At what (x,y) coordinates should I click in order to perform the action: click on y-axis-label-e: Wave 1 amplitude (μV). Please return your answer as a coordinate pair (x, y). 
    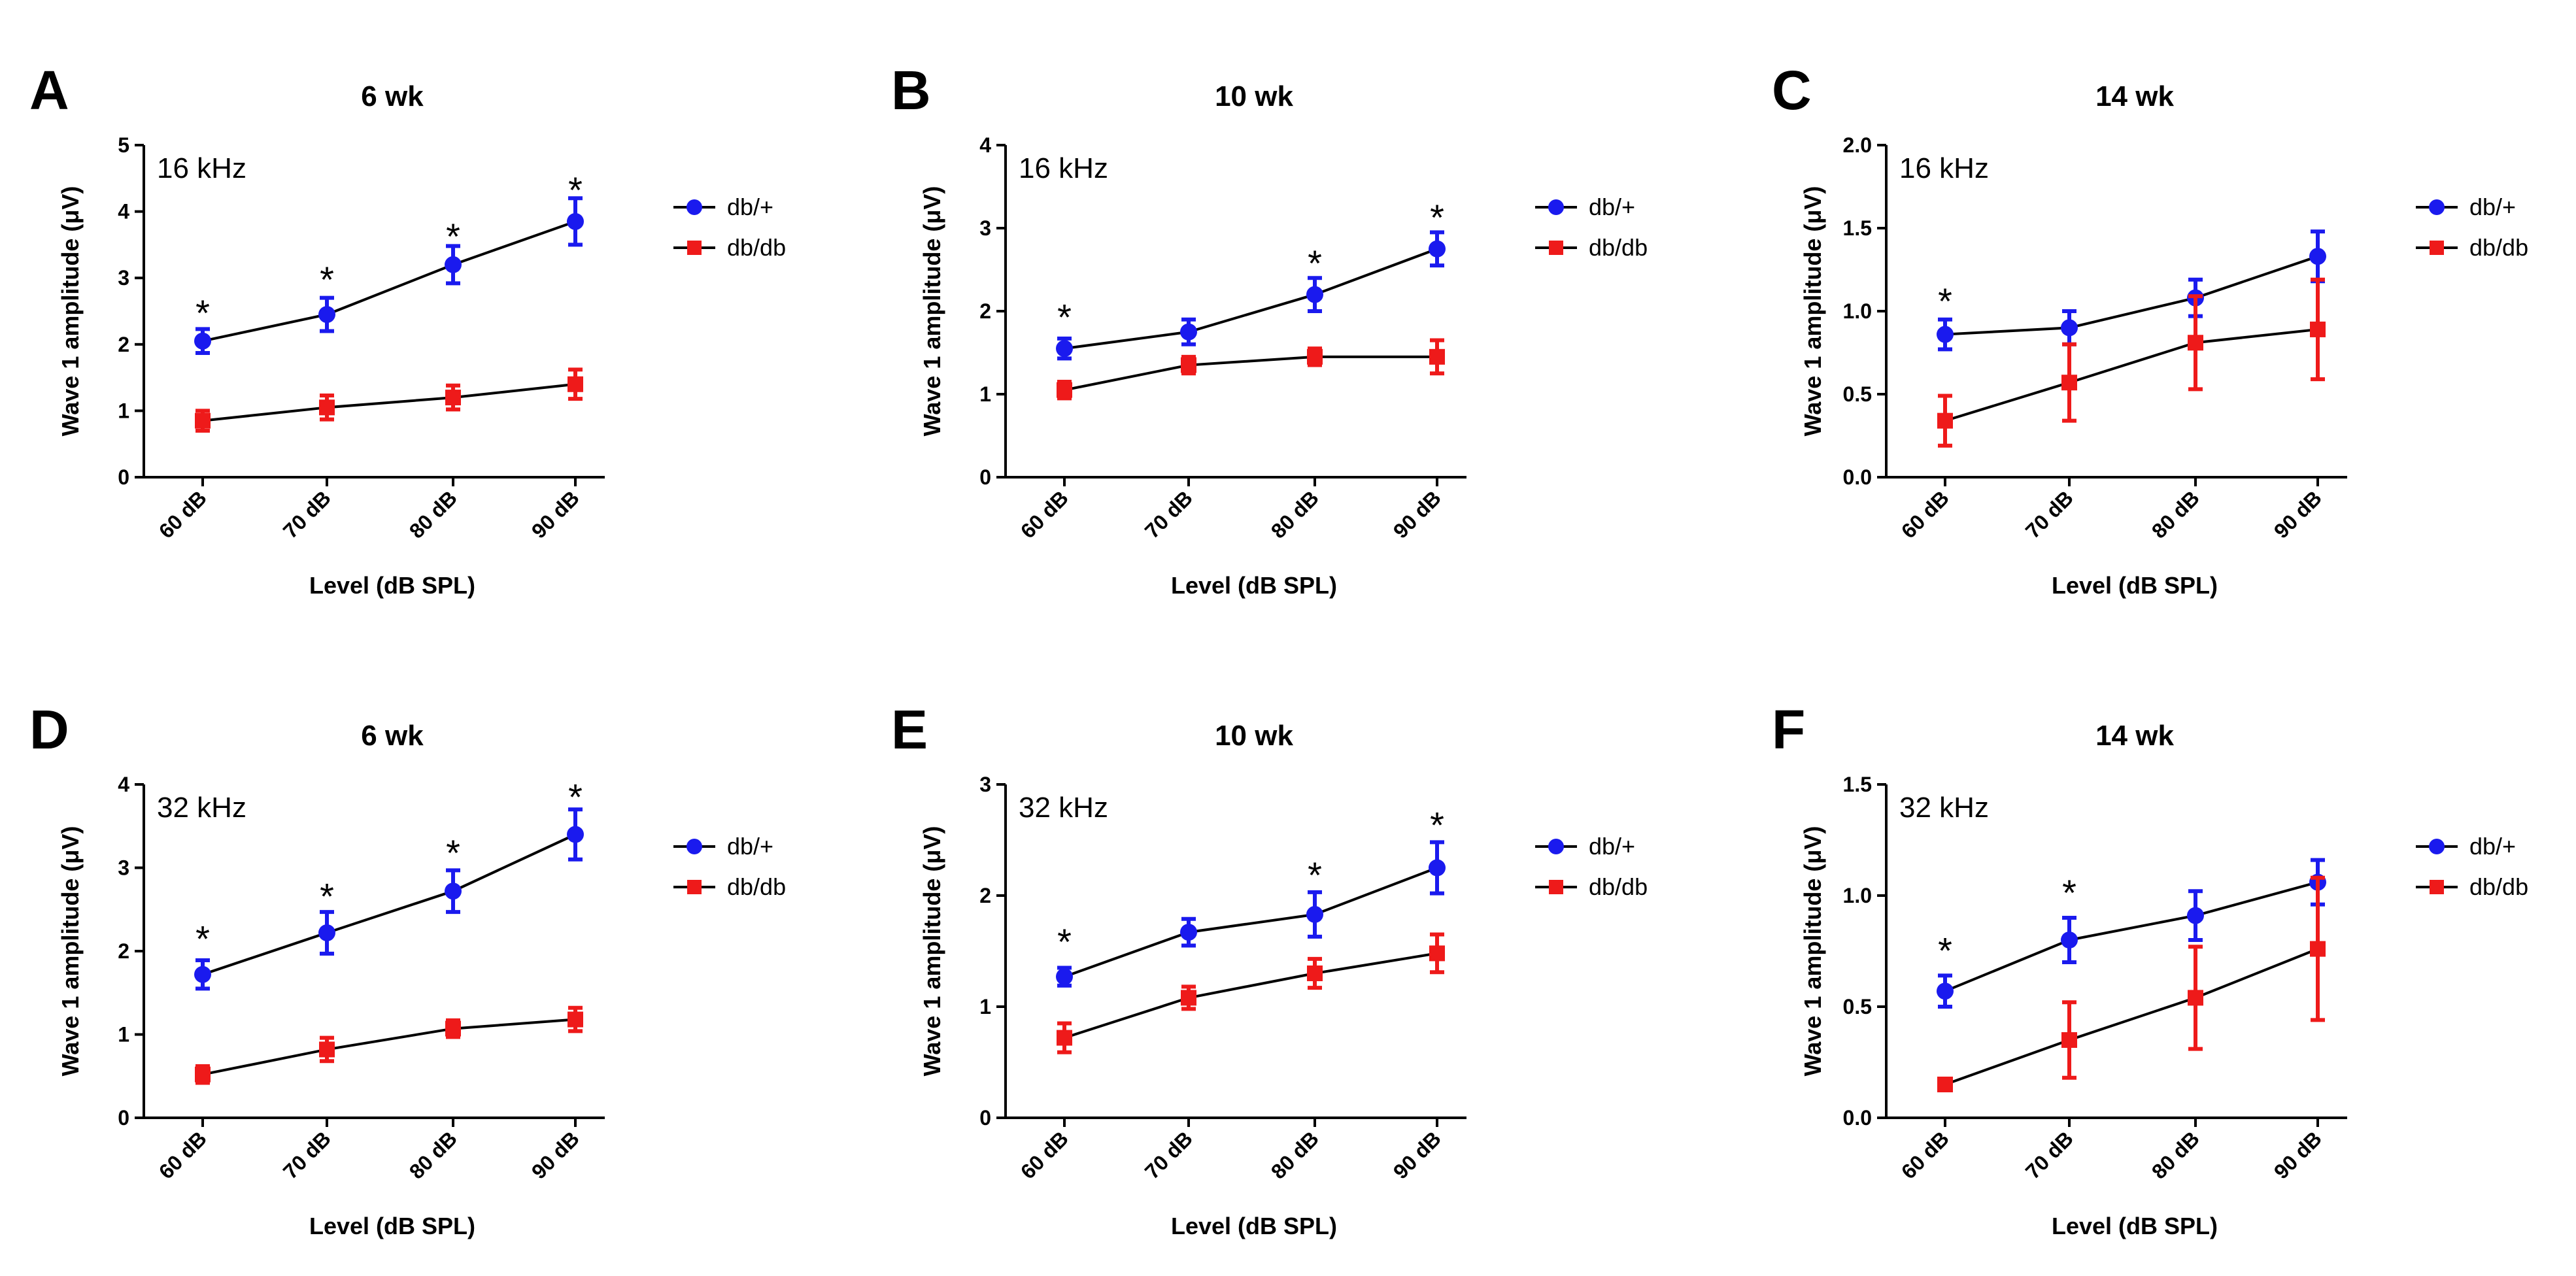
    Looking at the image, I should click on (932, 951).